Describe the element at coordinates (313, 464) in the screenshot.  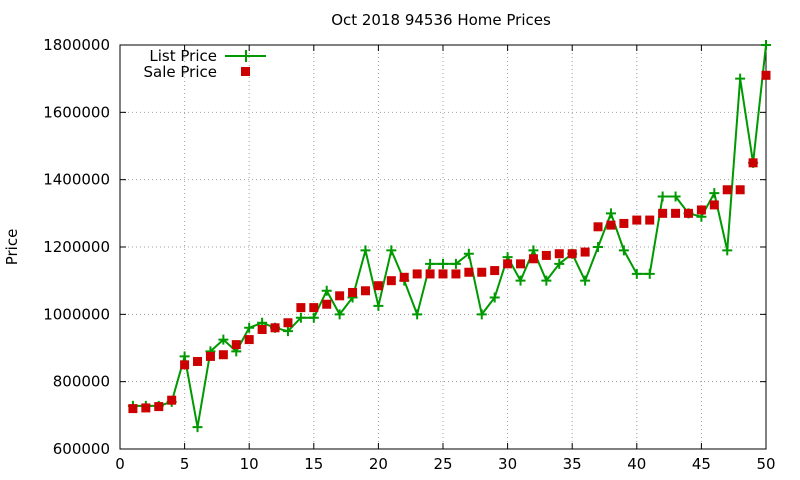
I see `x-tick-label: 15` at that location.